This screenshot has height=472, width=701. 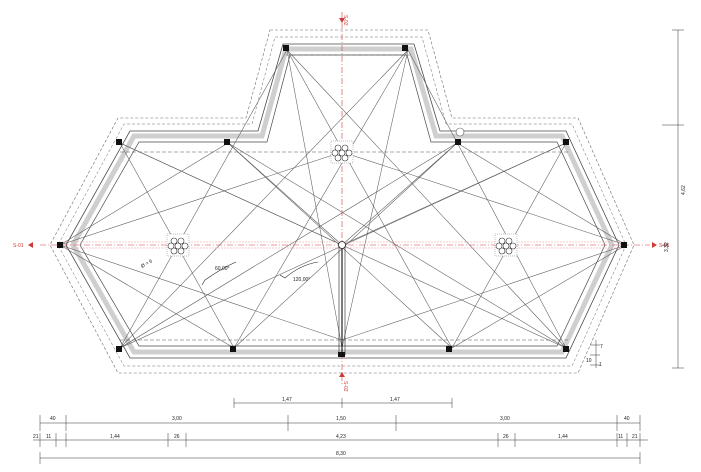 I want to click on dim-row2-3: 26, so click(x=177, y=437).